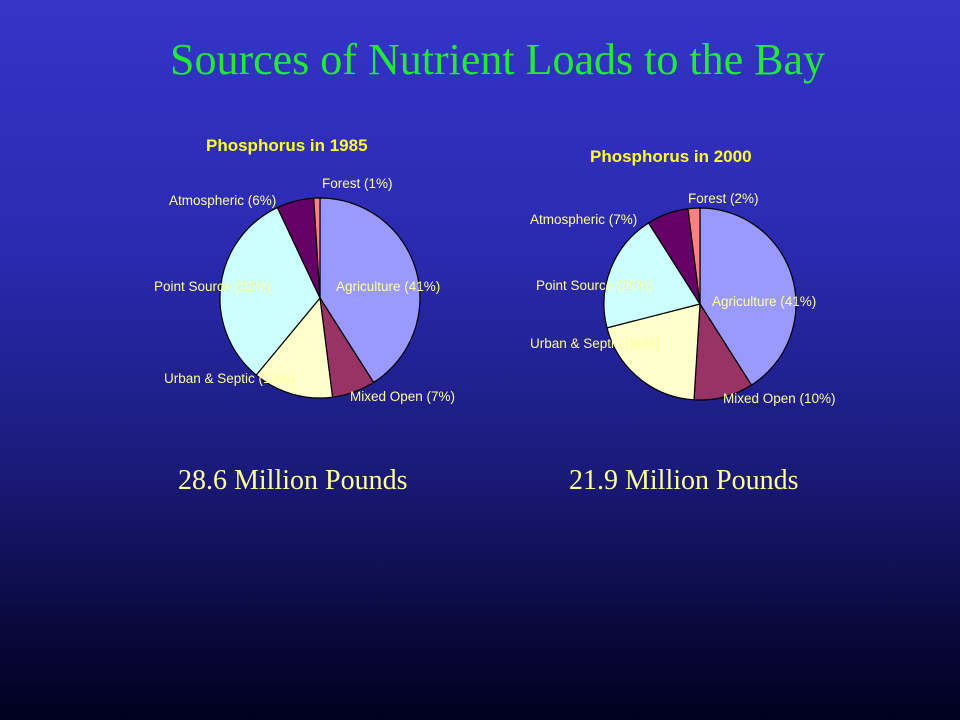  What do you see at coordinates (402, 396) in the screenshot?
I see `slice-label-mixed-open: Mixed Open (7%)` at bounding box center [402, 396].